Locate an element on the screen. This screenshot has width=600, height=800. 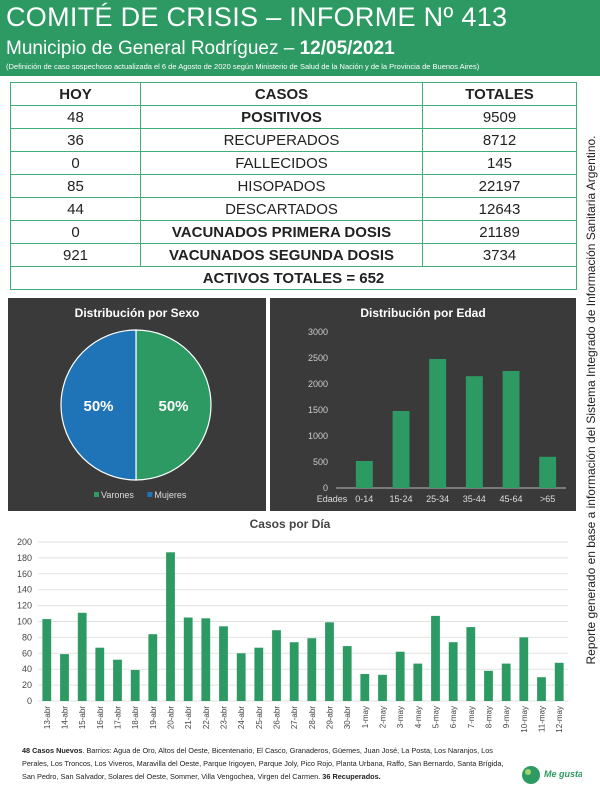
daily-bar-26-abr is located at coordinates (276, 665).